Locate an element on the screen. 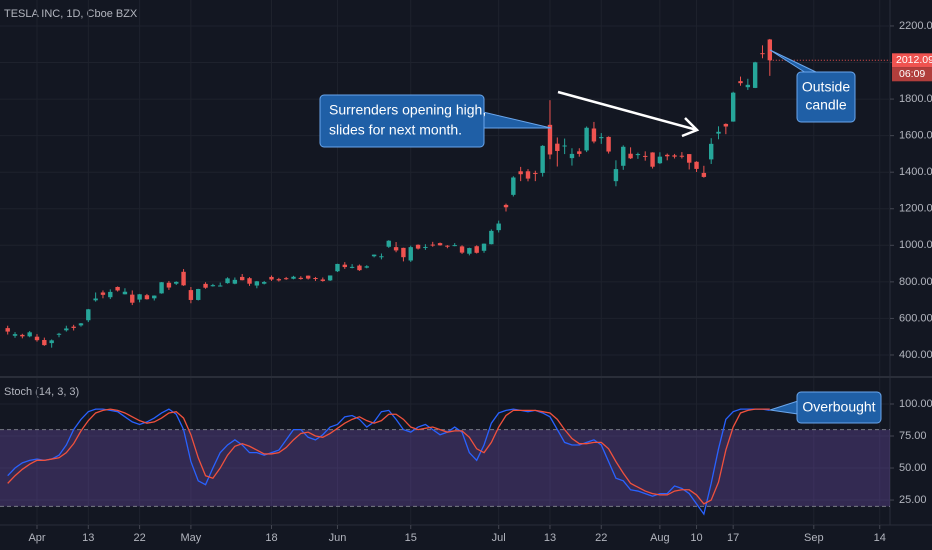 This screenshot has height=550, width=932. annotation: Surrenders opening high, is located at coordinates (407, 110).